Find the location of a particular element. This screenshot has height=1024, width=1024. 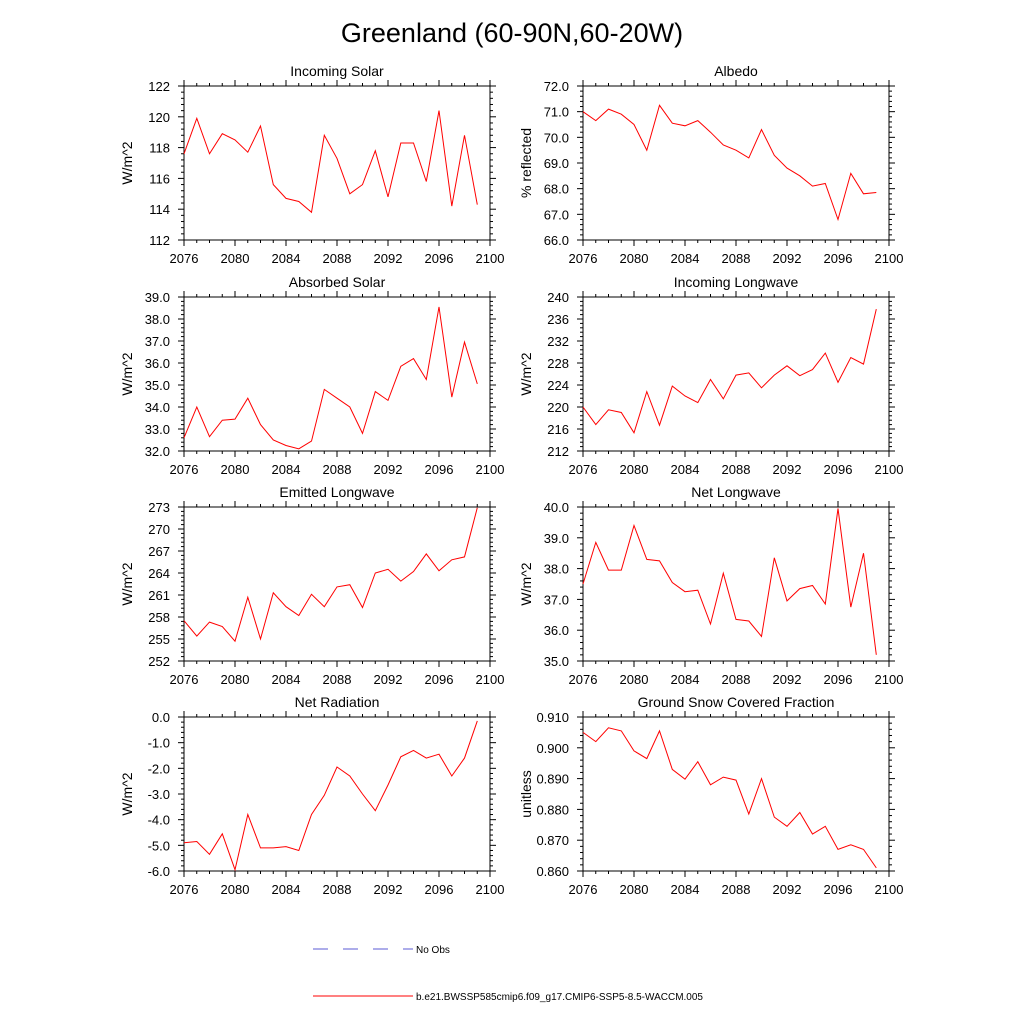

y-tick-label: 39.0 is located at coordinates (556, 538).